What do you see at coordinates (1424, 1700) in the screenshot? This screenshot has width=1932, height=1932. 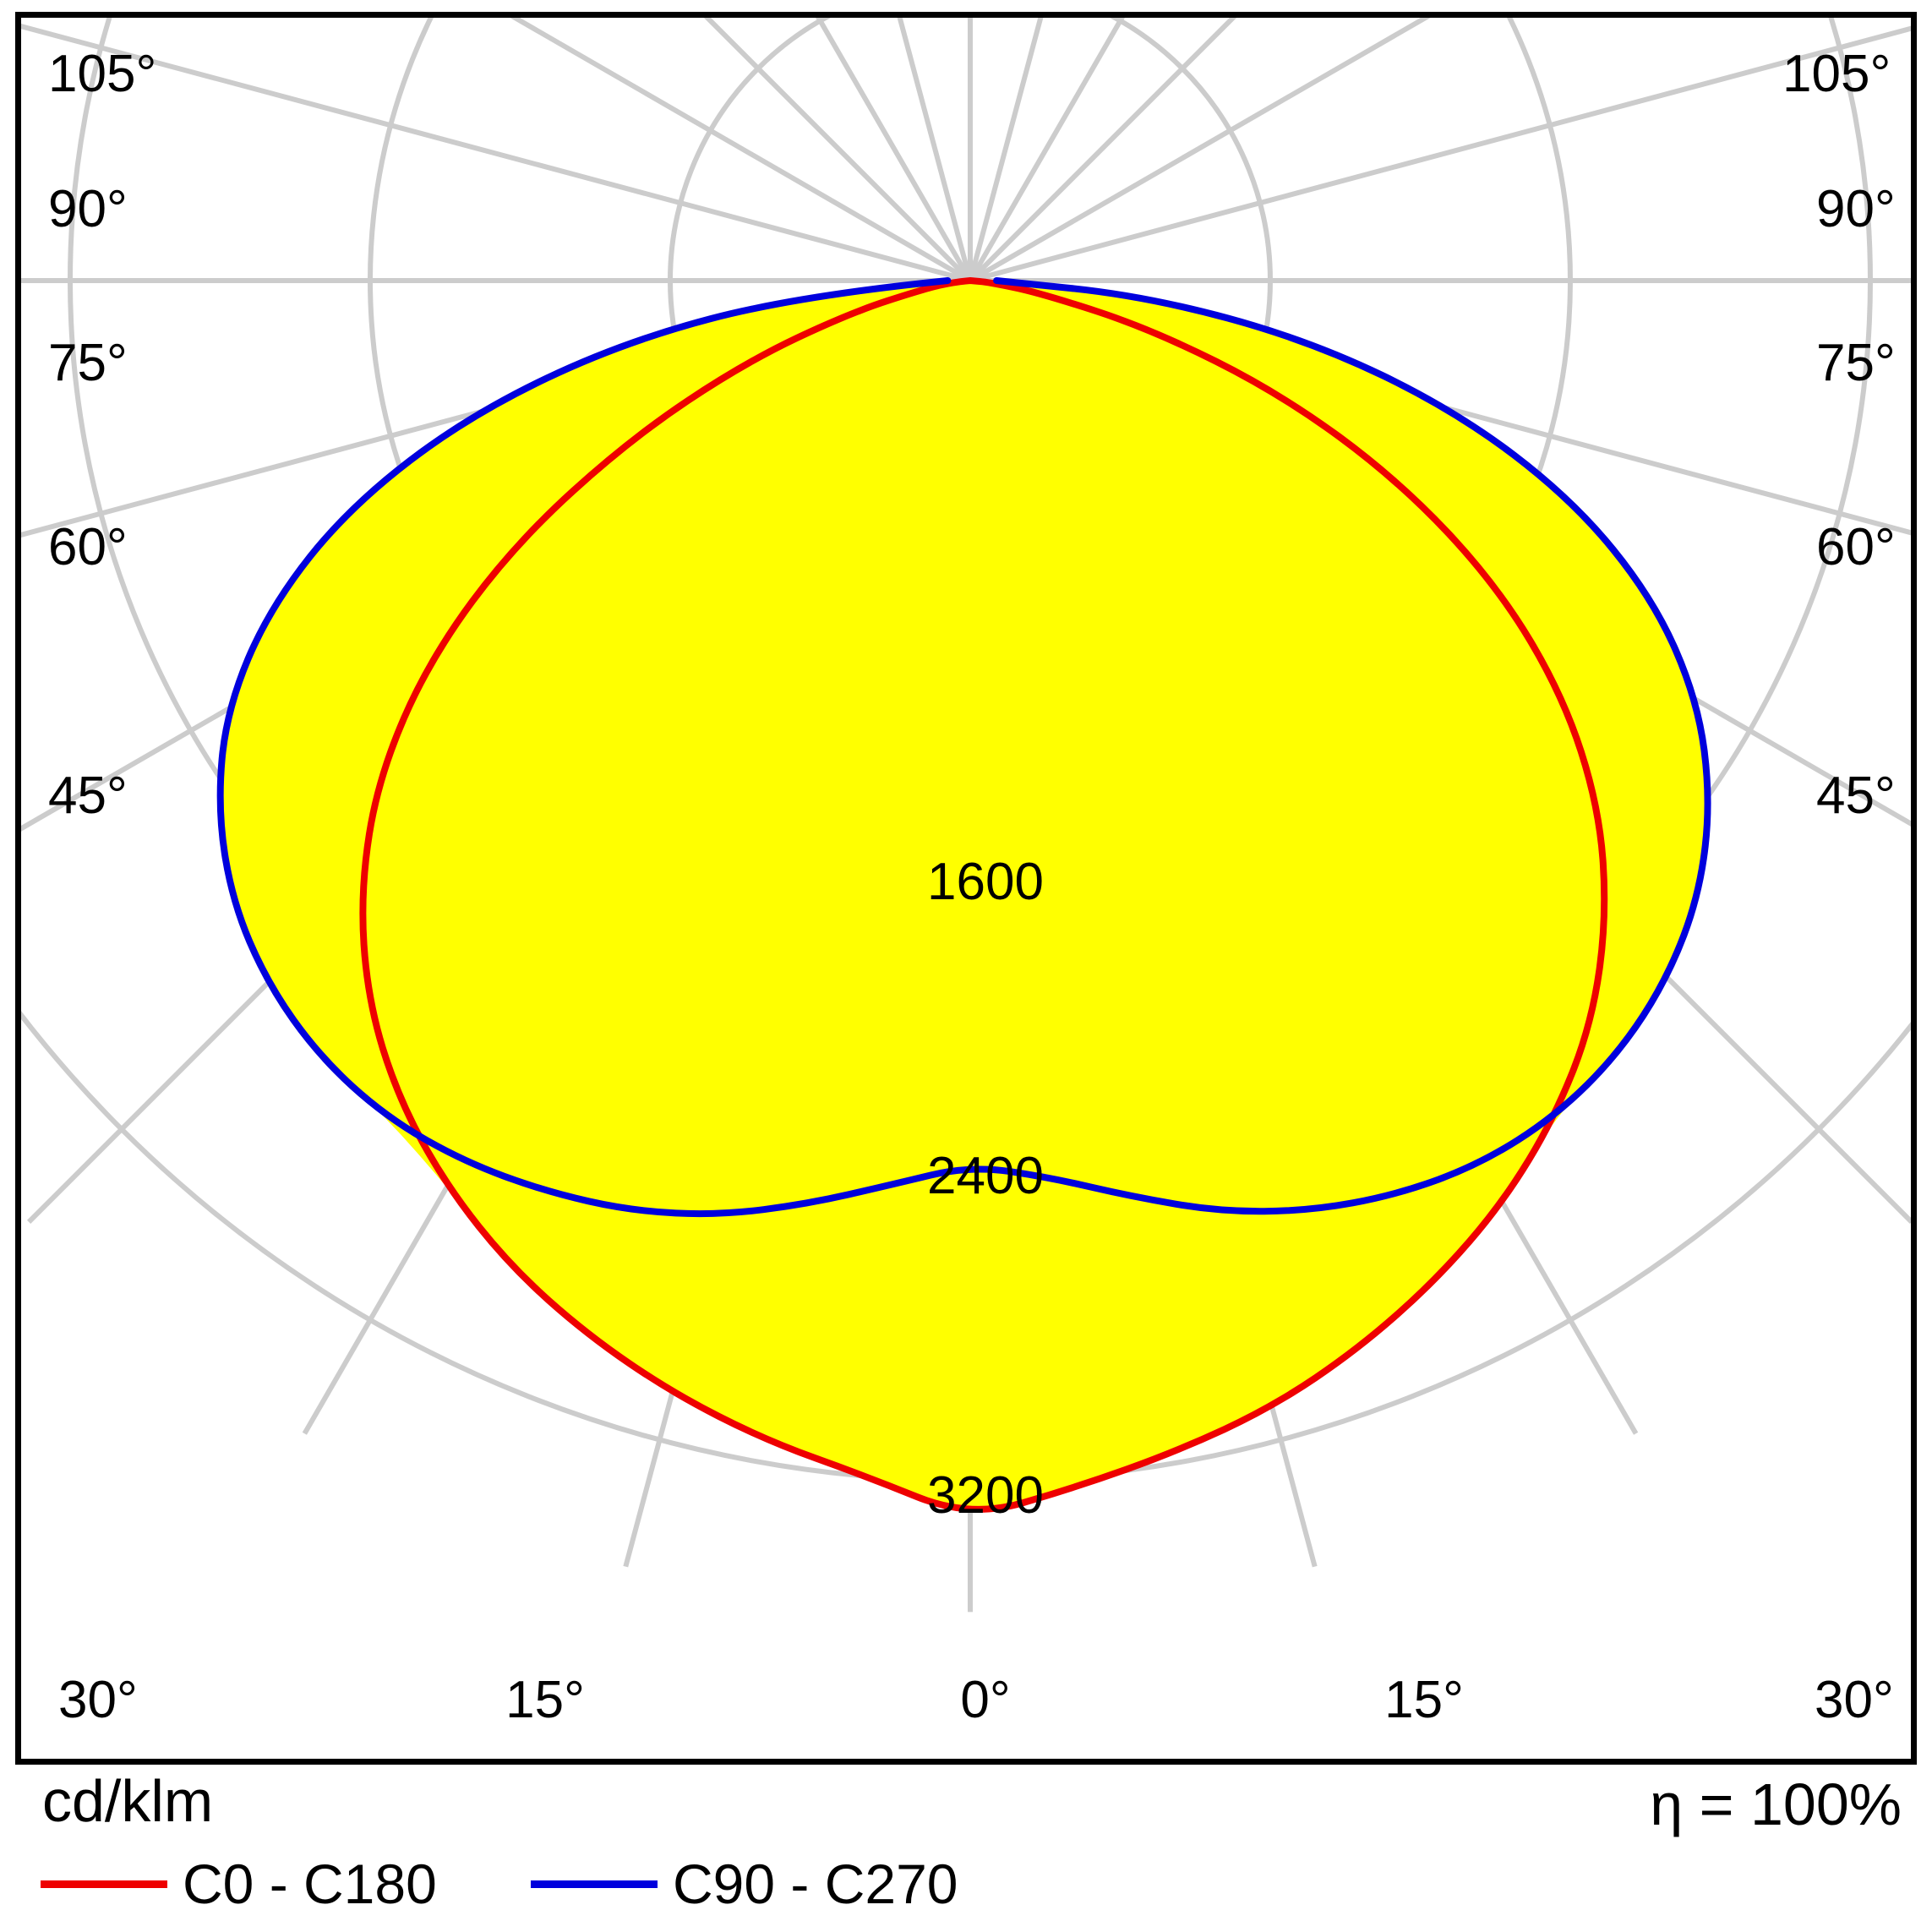 I see `angle-tick-bottom-2: 15°` at bounding box center [1424, 1700].